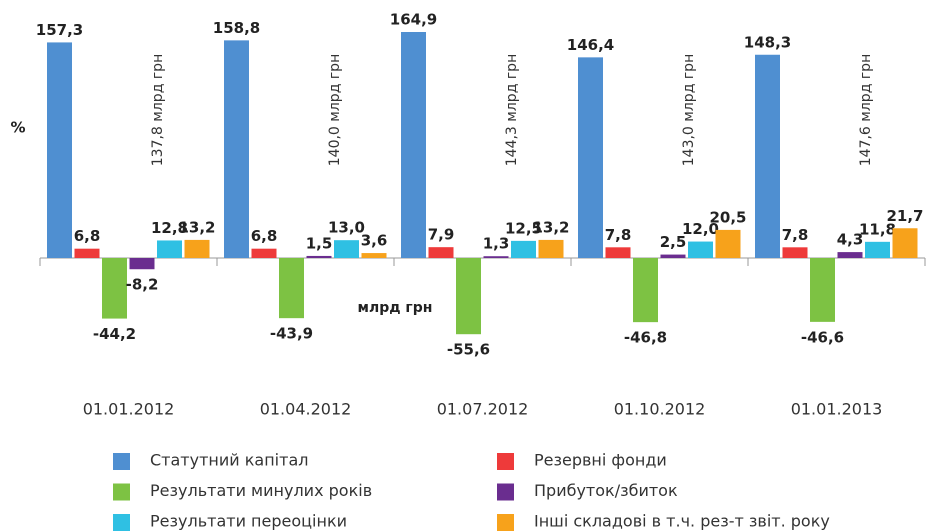 This screenshot has width=928, height=532. I want to click on value-label: 12,8, so click(169, 228).